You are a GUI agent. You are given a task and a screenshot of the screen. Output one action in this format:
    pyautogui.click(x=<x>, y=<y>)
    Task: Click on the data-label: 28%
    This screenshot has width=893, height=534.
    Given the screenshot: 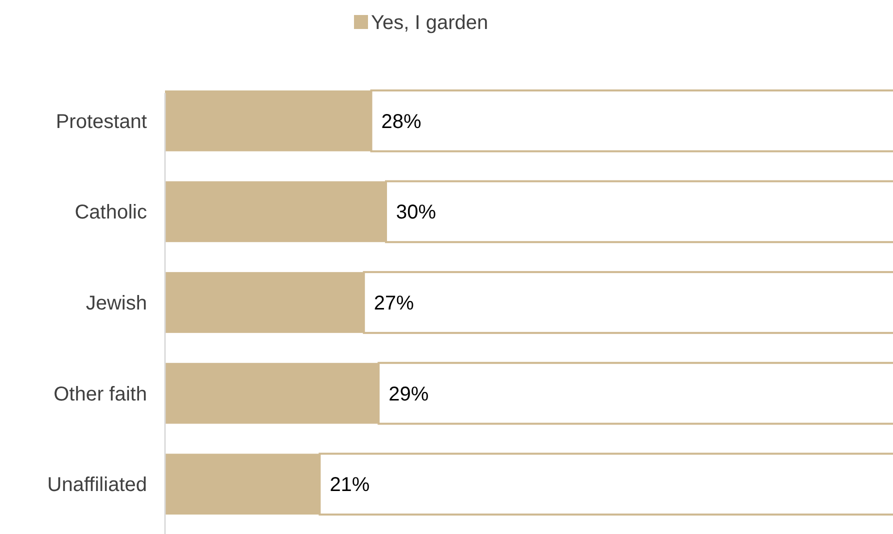 What is the action you would take?
    pyautogui.click(x=401, y=121)
    